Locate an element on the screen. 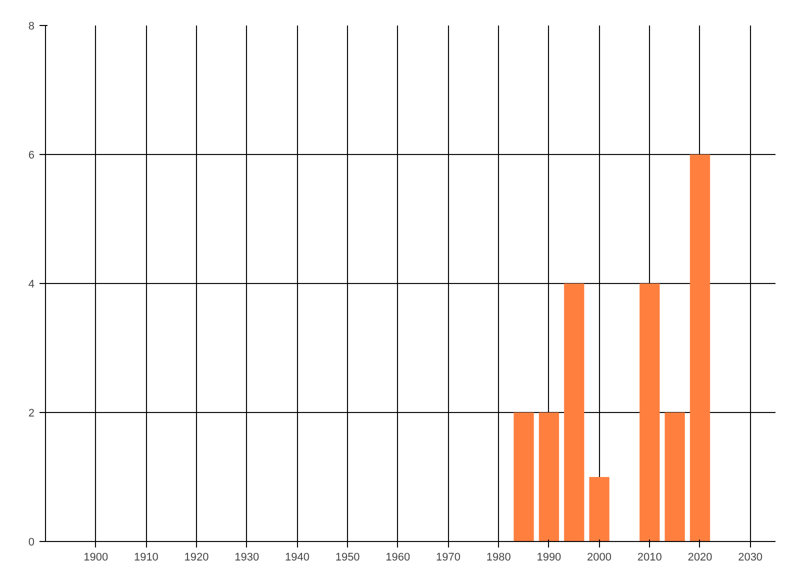 Image resolution: width=800 pixels, height=576 pixels. x-tick-label: 1990 is located at coordinates (549, 558).